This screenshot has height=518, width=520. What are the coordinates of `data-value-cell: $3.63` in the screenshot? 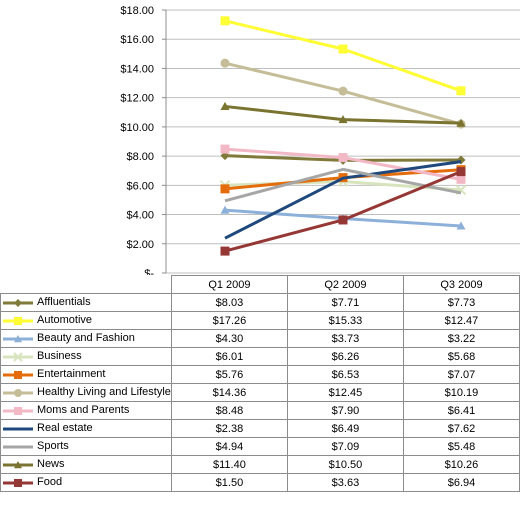 It's located at (345, 482).